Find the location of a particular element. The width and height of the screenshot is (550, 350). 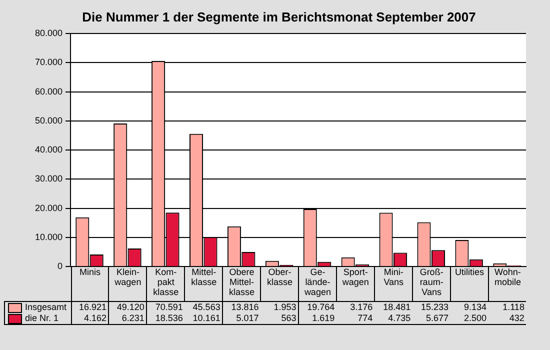

x-tick-label: Wohn- mobile is located at coordinates (507, 284).